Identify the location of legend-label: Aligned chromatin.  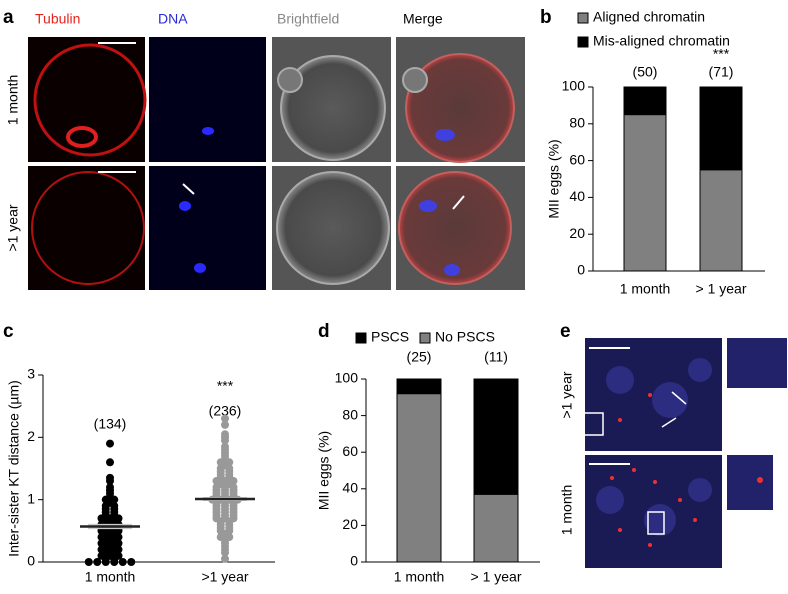
(649, 17).